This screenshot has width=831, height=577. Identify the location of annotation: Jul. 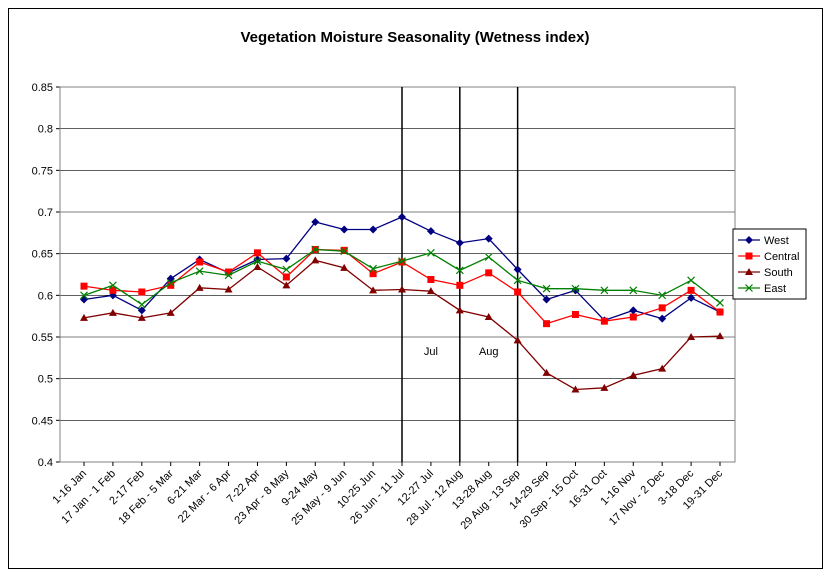
(431, 352).